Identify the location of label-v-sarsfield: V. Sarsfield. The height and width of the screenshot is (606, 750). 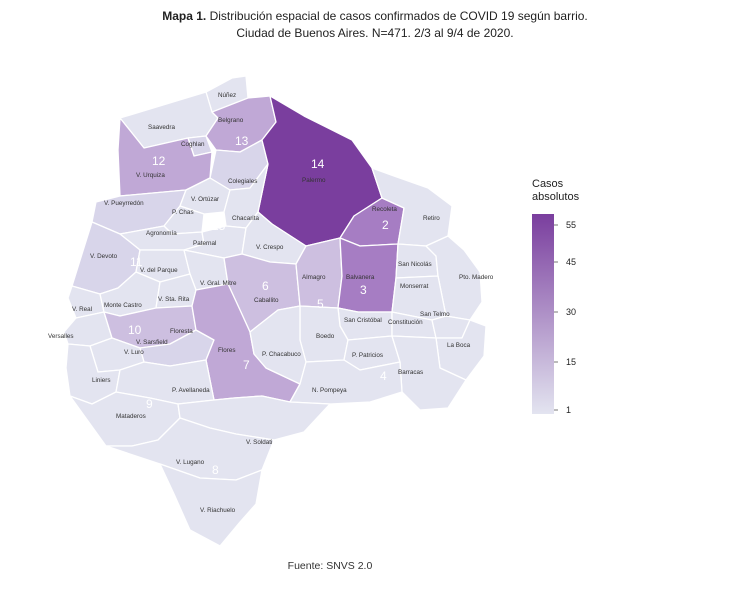
(152, 342).